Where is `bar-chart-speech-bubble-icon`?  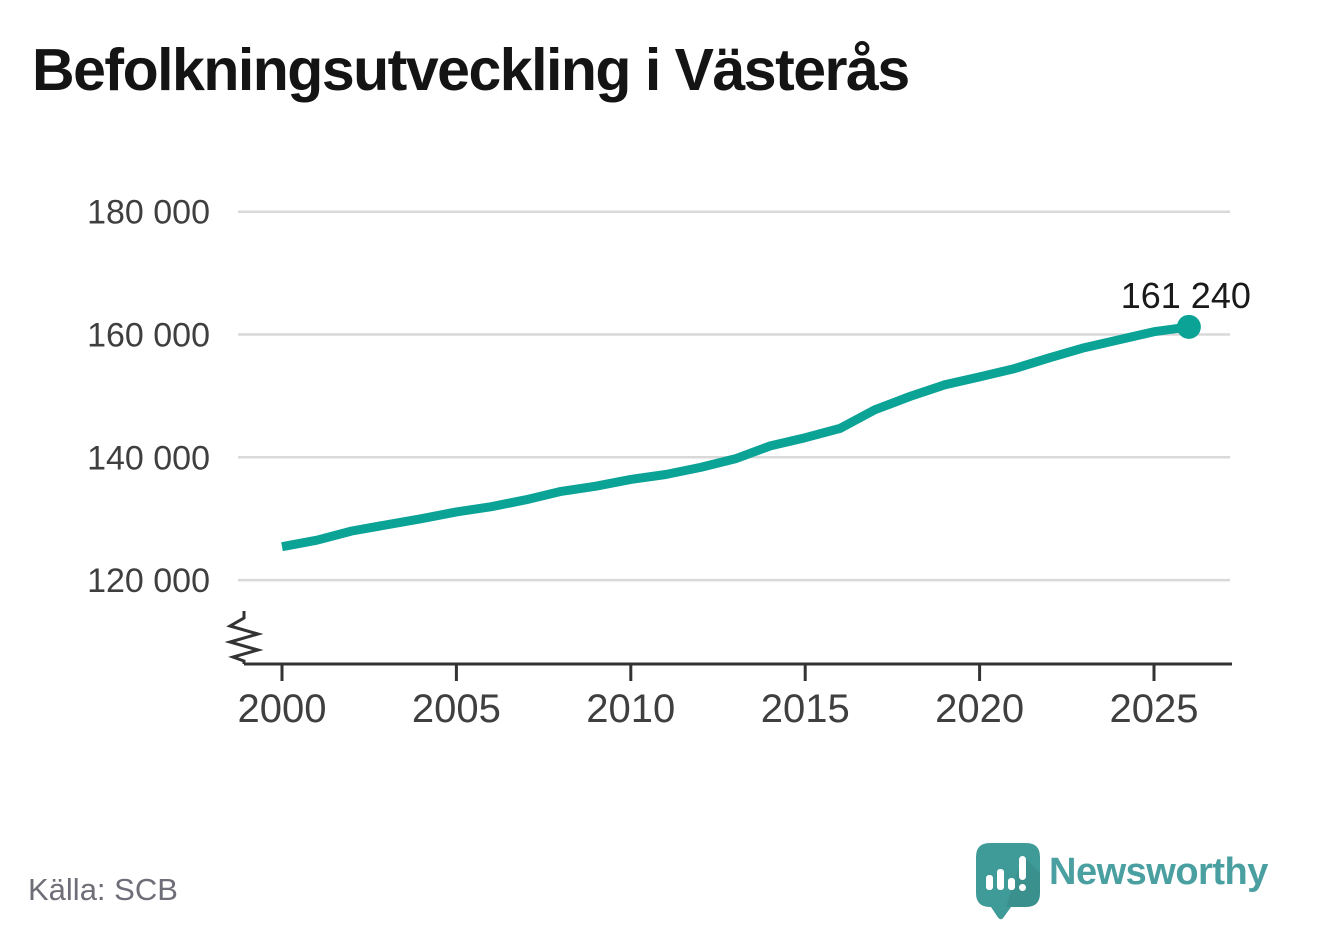 bar-chart-speech-bubble-icon is located at coordinates (1008, 881).